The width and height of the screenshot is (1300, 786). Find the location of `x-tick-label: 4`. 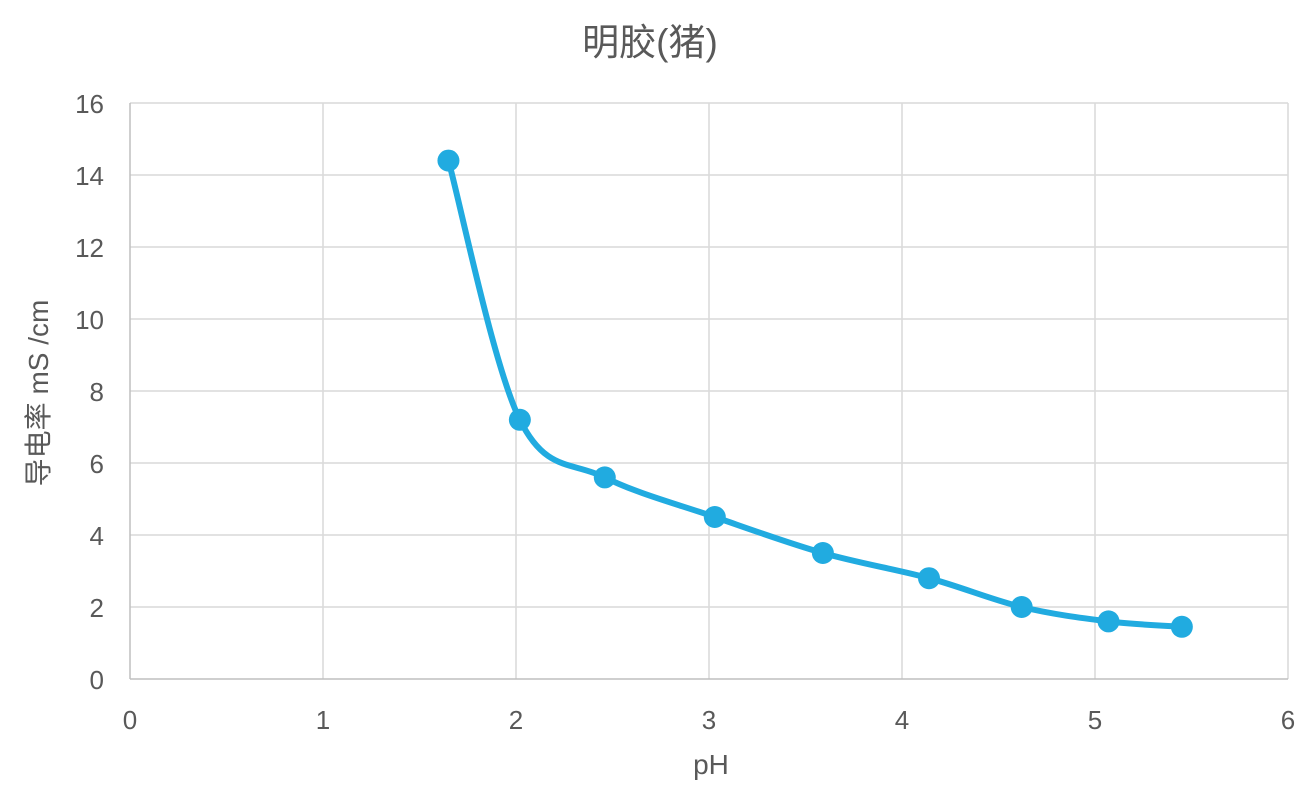

x-tick-label: 4 is located at coordinates (902, 720).